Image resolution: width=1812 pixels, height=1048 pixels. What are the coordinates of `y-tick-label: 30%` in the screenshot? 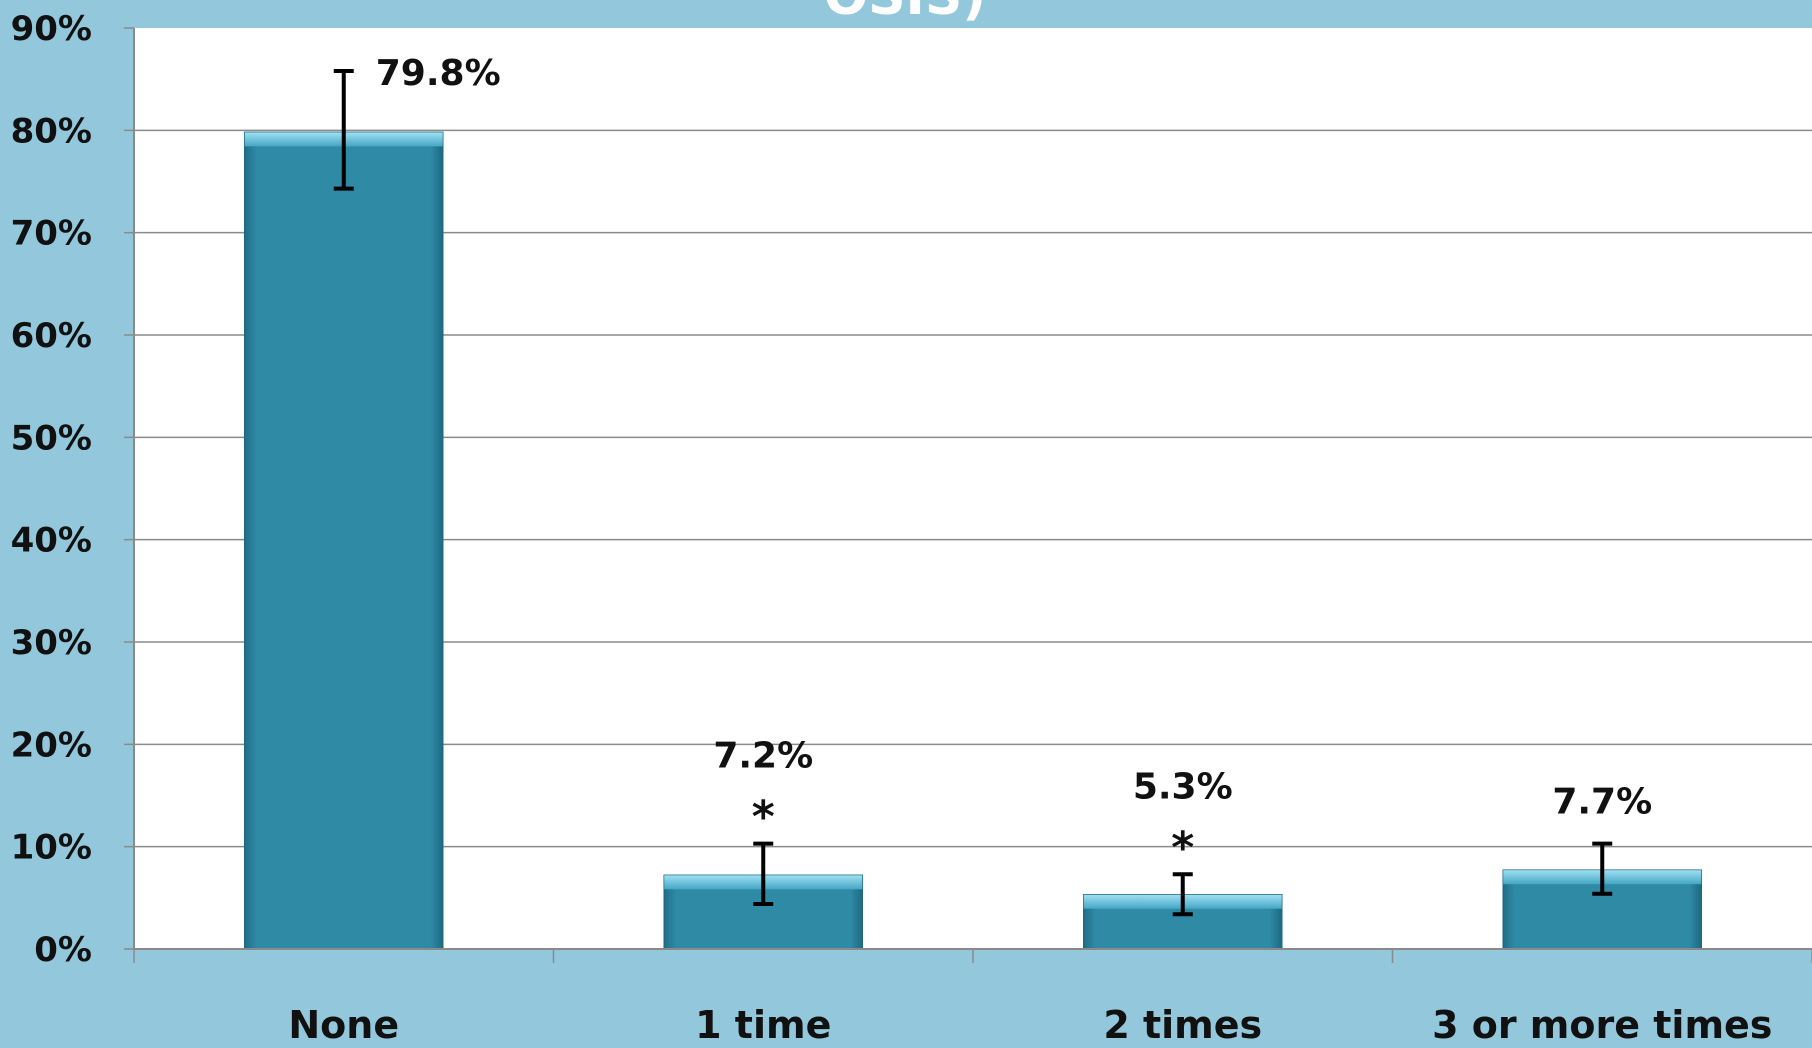 It's located at (51, 643).